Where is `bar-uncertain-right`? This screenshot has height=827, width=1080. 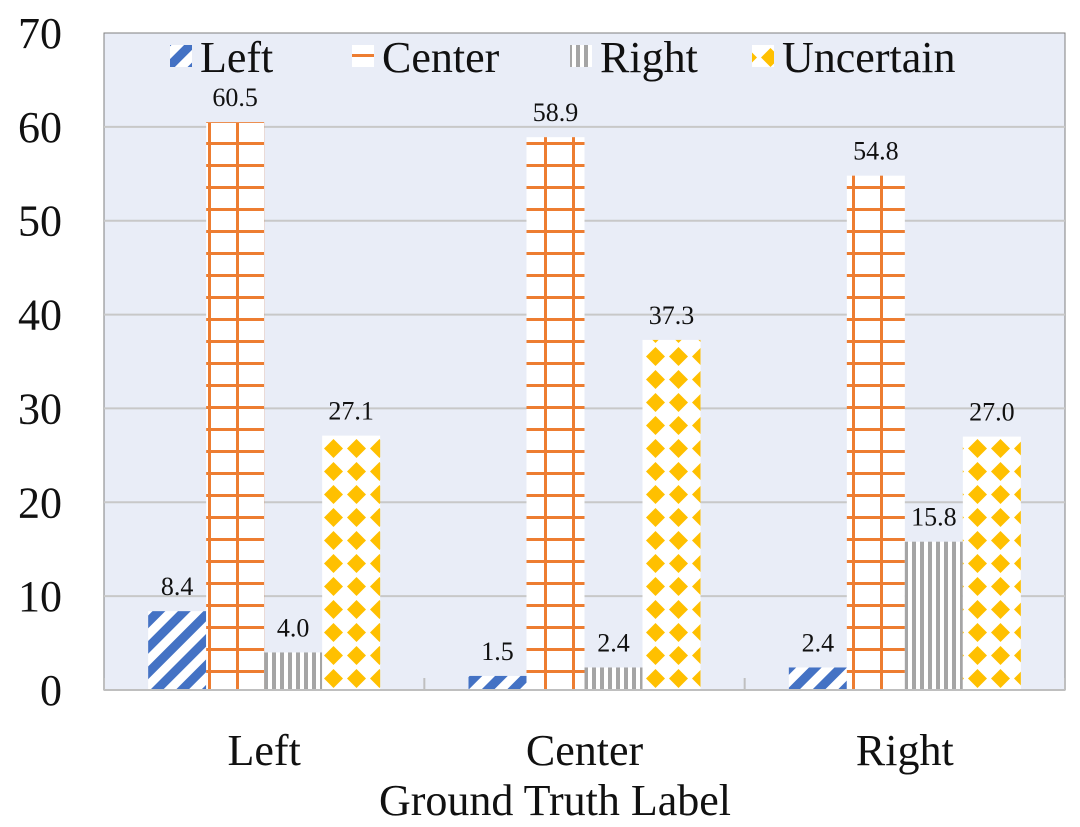 bar-uncertain-right is located at coordinates (991, 563).